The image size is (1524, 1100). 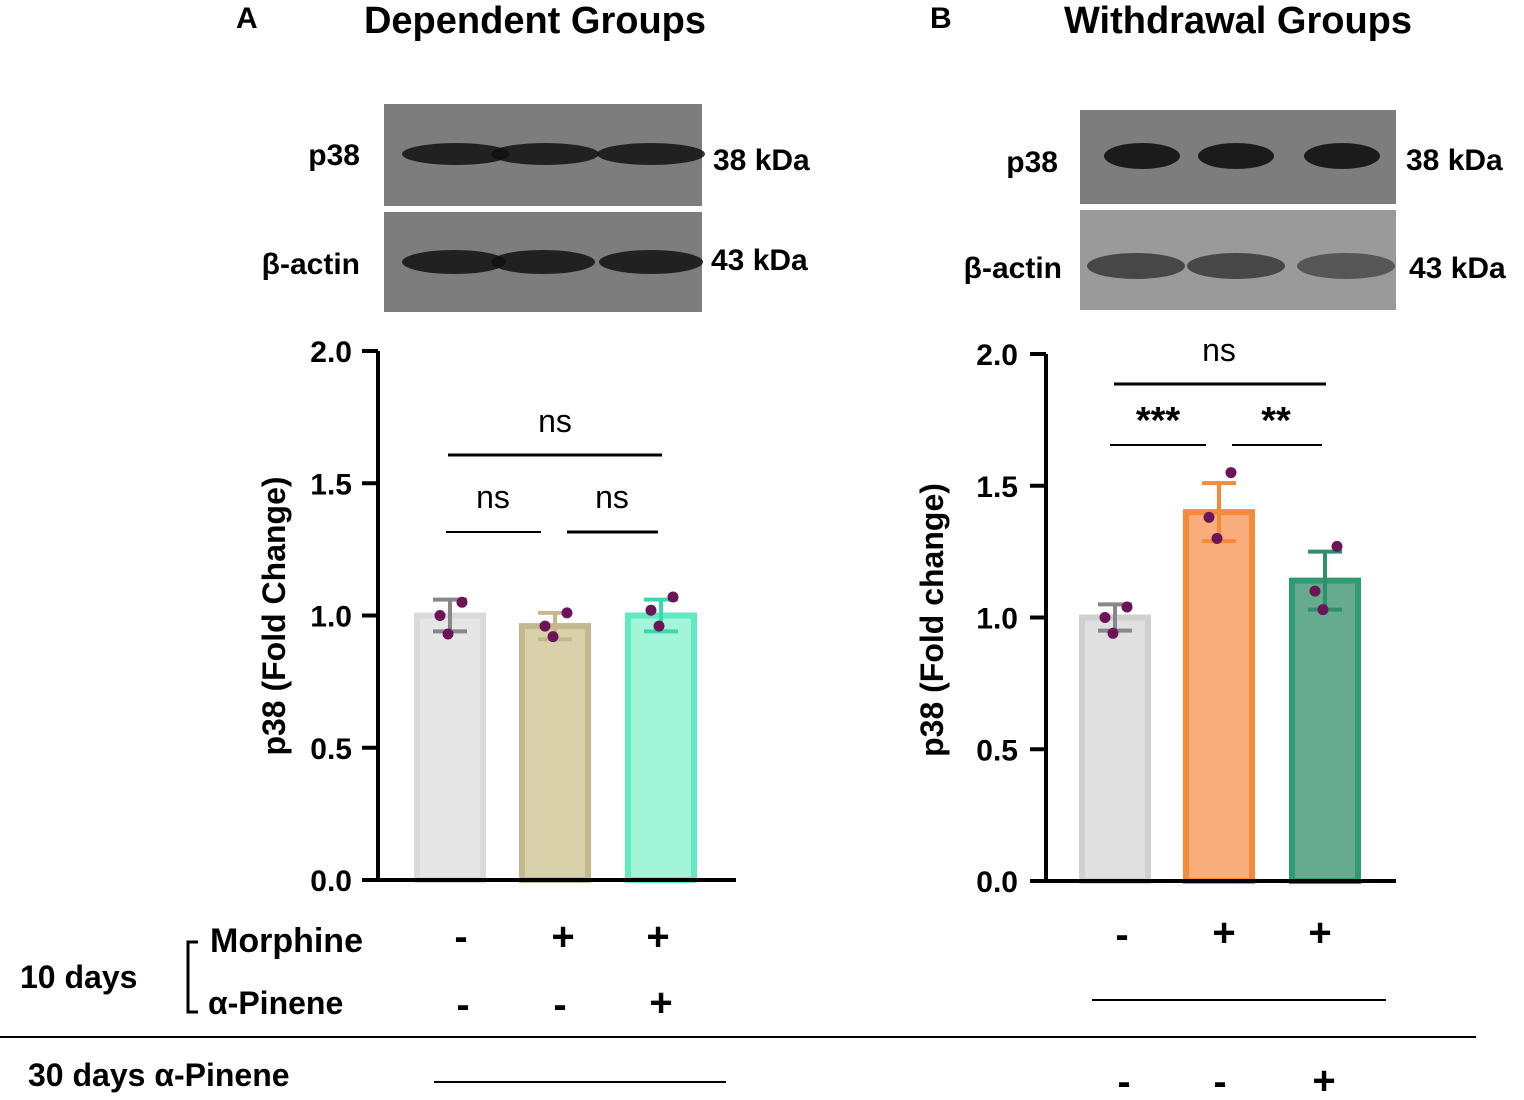 What do you see at coordinates (1276, 421) in the screenshot?
I see `sig-label: **` at bounding box center [1276, 421].